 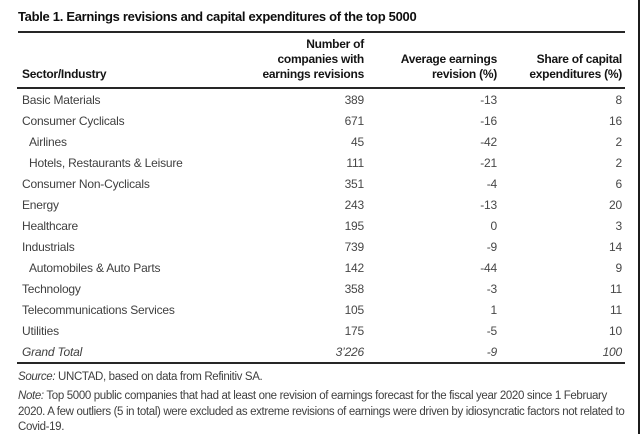 What do you see at coordinates (491, 330) in the screenshot?
I see `revision-cell: -5` at bounding box center [491, 330].